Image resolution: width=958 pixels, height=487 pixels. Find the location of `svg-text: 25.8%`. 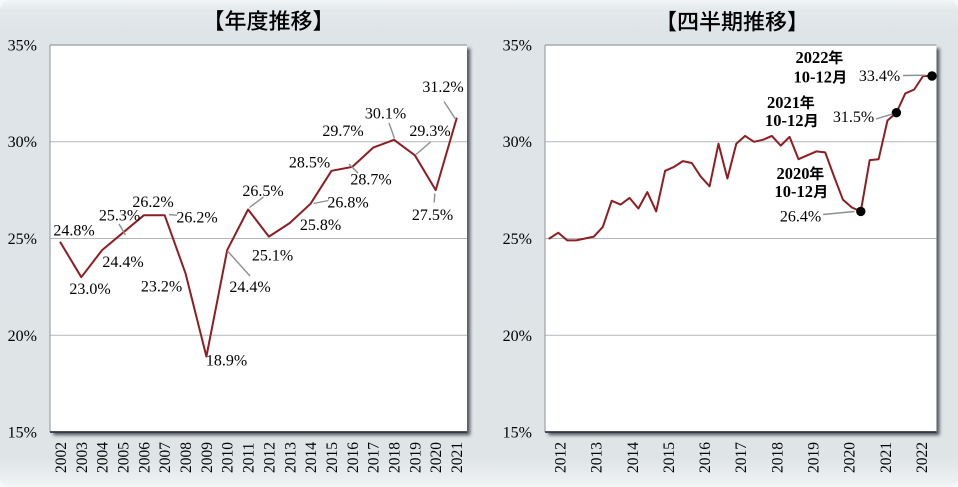

svg-text: 25.8% is located at coordinates (320, 225).